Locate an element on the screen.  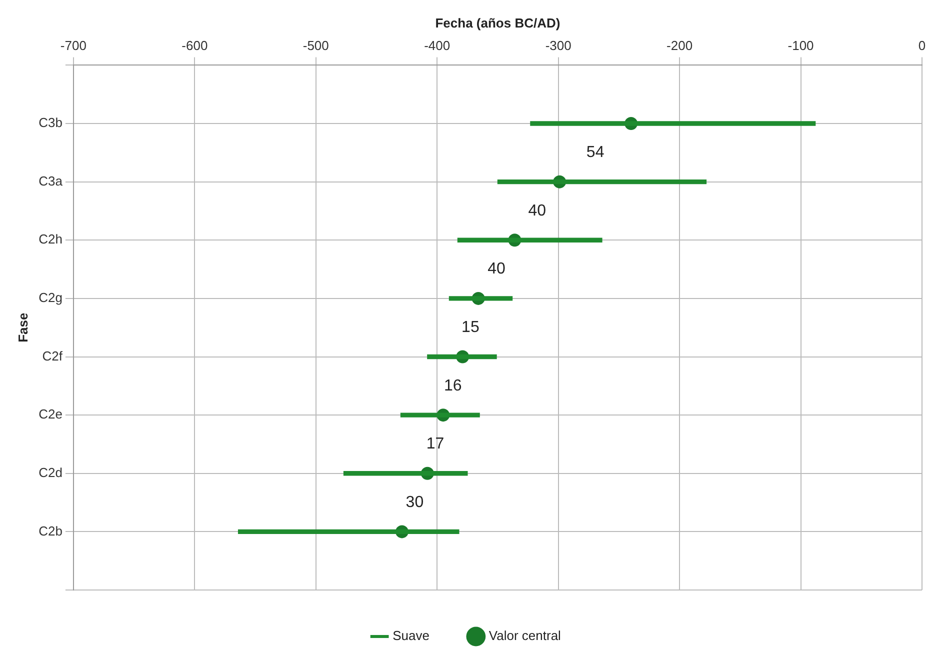
annotation: 16 is located at coordinates (453, 385).